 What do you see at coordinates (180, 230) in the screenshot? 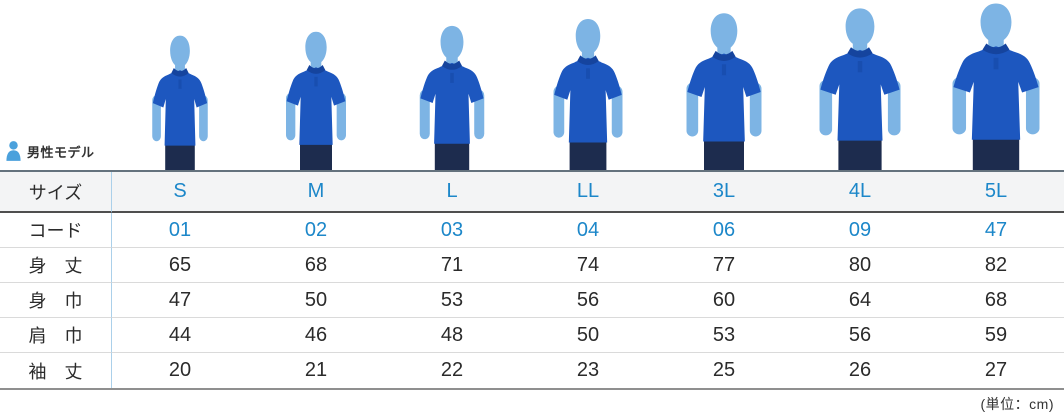
I see `table-cell: 01` at bounding box center [180, 230].